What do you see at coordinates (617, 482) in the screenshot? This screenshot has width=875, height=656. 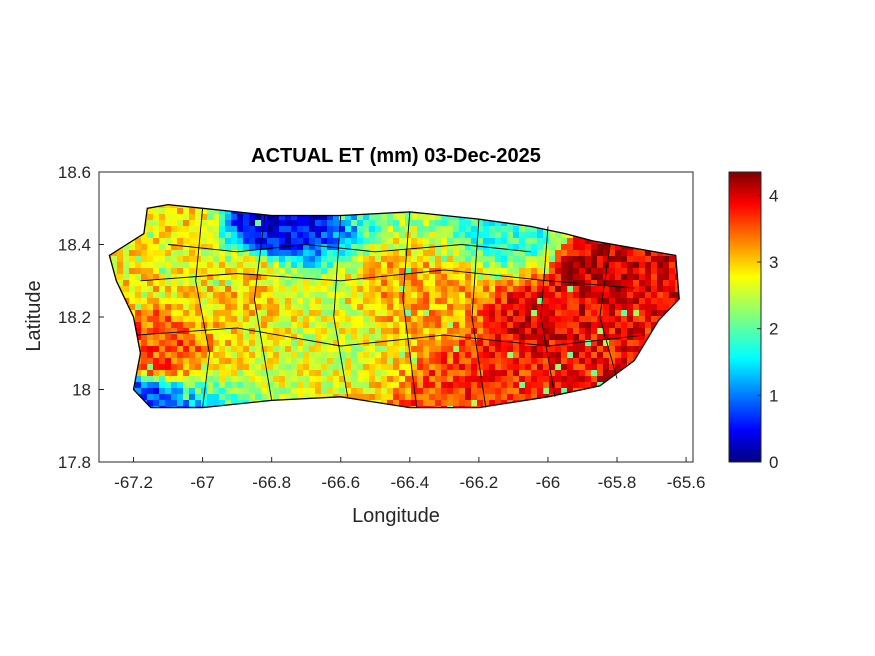 I see `x-tick-label: -65.8` at bounding box center [617, 482].